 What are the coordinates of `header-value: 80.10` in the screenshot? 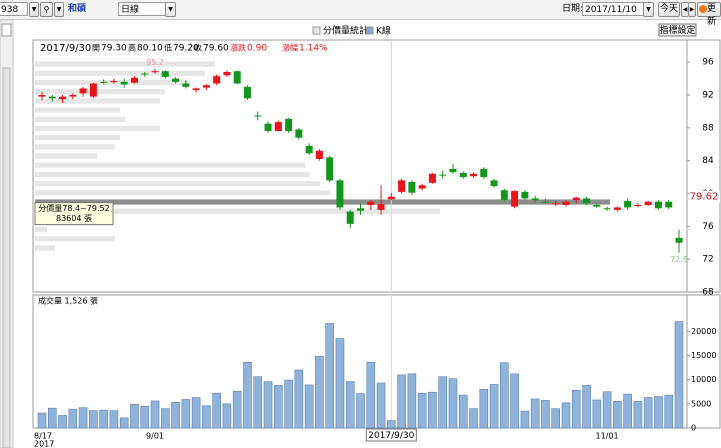 It's located at (150, 49).